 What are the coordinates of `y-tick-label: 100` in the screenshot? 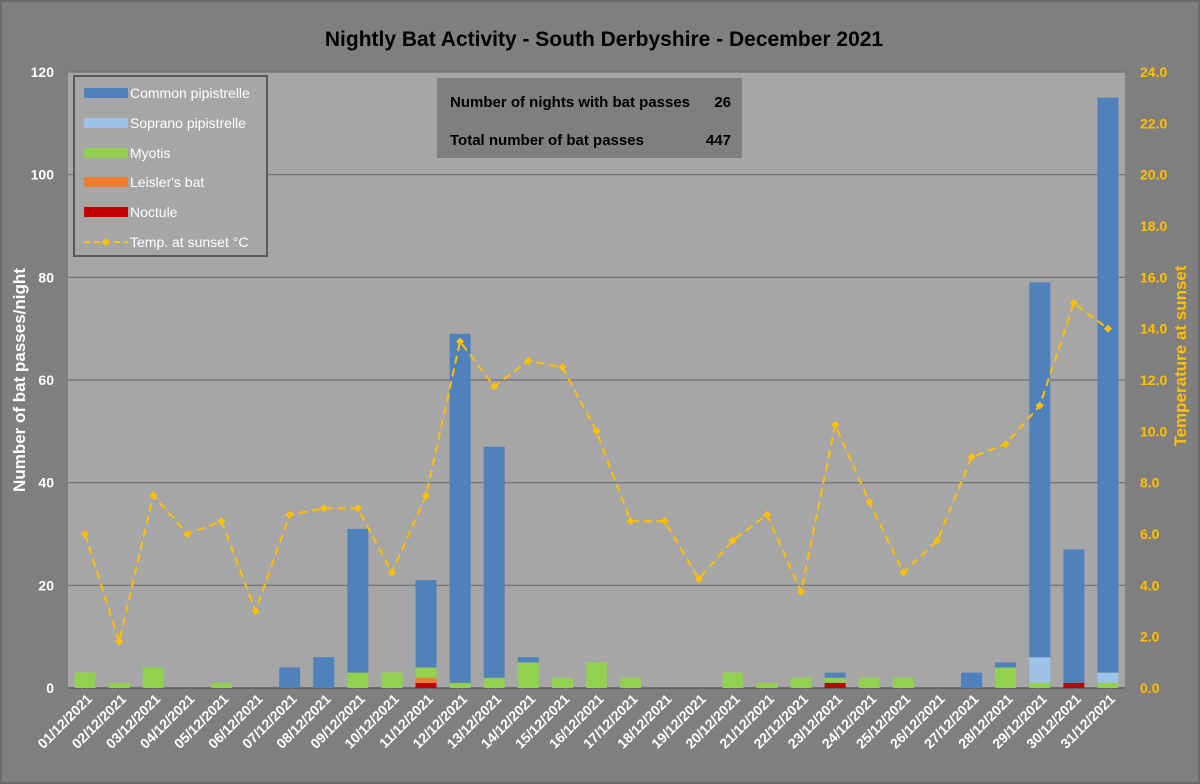 It's located at (43, 175).